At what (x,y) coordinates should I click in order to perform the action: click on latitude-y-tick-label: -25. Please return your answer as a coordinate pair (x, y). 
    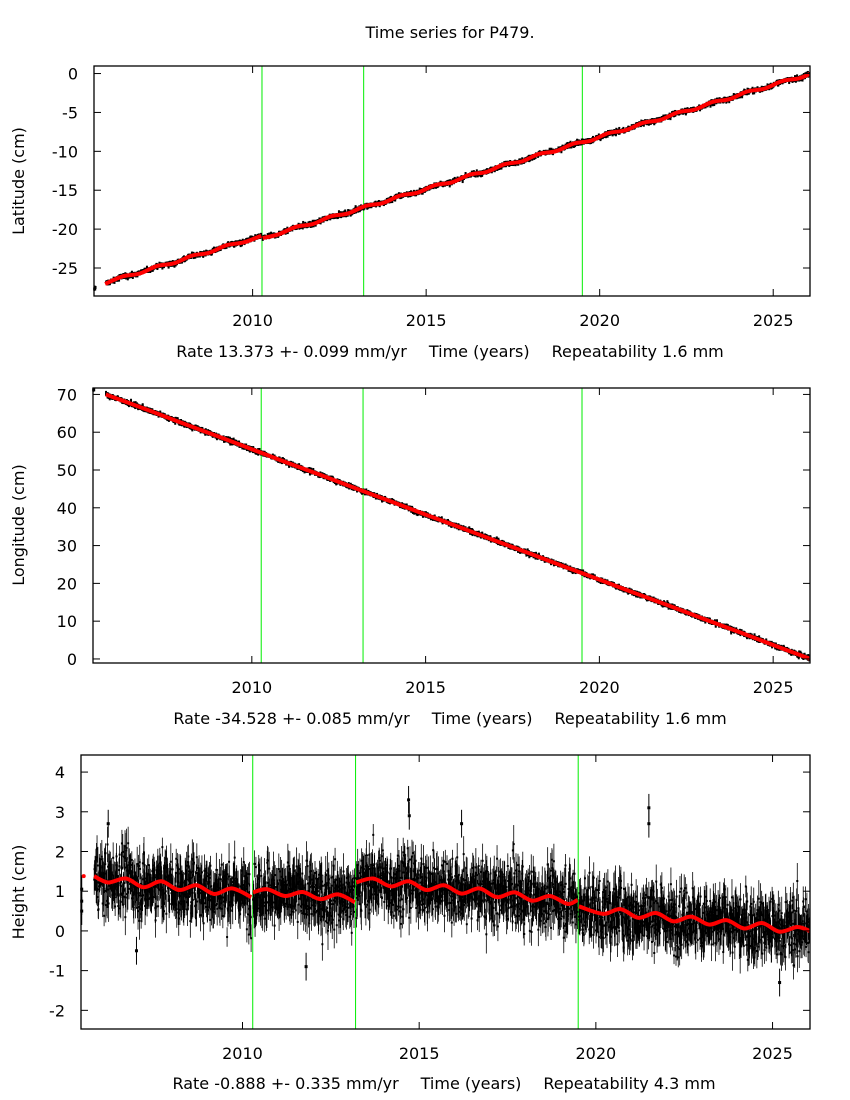
    Looking at the image, I should click on (65, 268).